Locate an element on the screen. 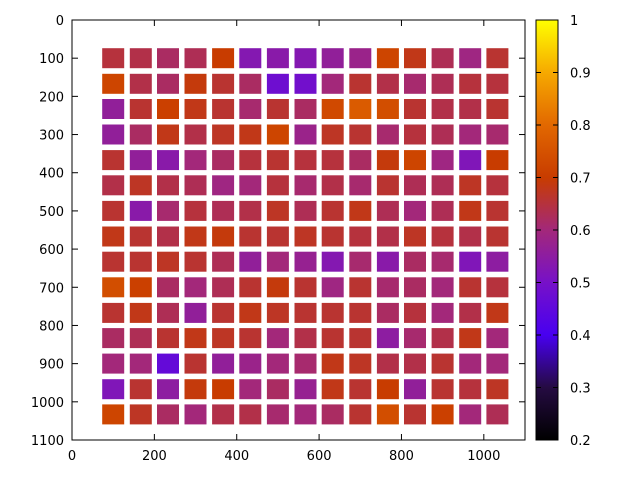  colorbar-tick-label: 0.3 is located at coordinates (580, 389).